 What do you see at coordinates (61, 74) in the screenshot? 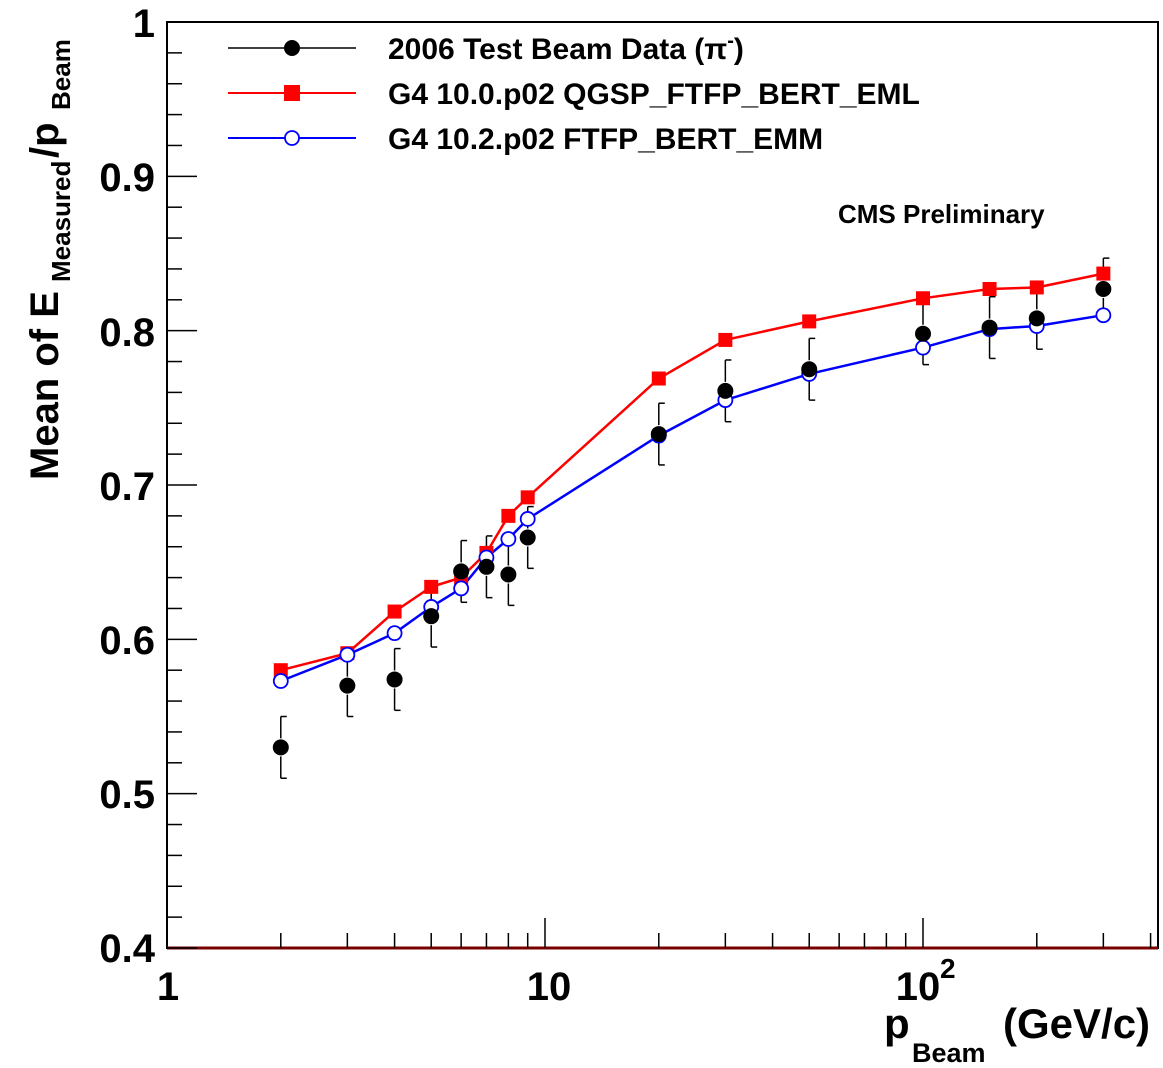
I see `y-axis-title-subscript-2: Beam` at bounding box center [61, 74].